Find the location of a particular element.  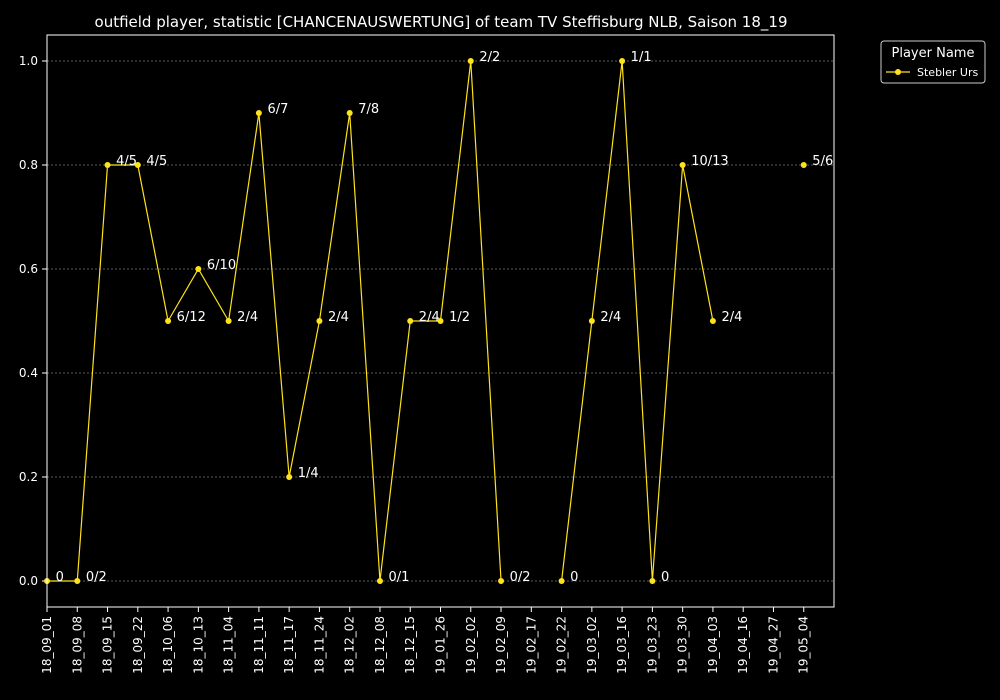

legend: Player Name Stebler Urs is located at coordinates (933, 62).